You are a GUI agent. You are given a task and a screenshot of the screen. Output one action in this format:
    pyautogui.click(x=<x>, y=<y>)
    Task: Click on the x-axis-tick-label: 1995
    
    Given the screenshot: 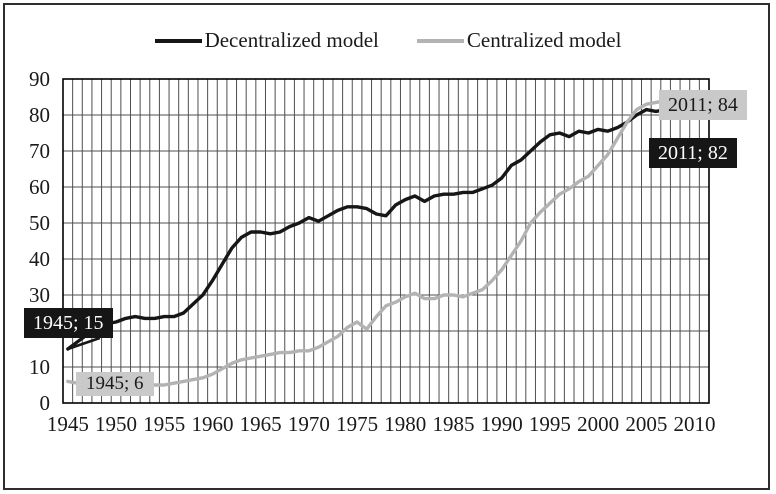 What is the action you would take?
    pyautogui.click(x=550, y=424)
    